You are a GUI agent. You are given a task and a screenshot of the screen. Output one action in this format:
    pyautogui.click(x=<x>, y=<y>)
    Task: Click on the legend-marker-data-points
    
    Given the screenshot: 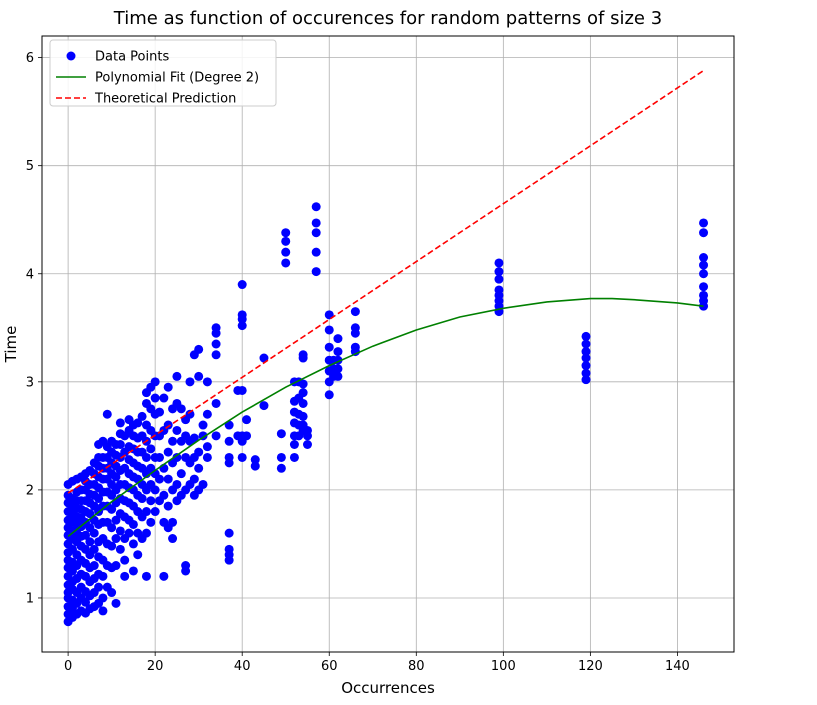 What is the action you would take?
    pyautogui.click(x=71, y=56)
    